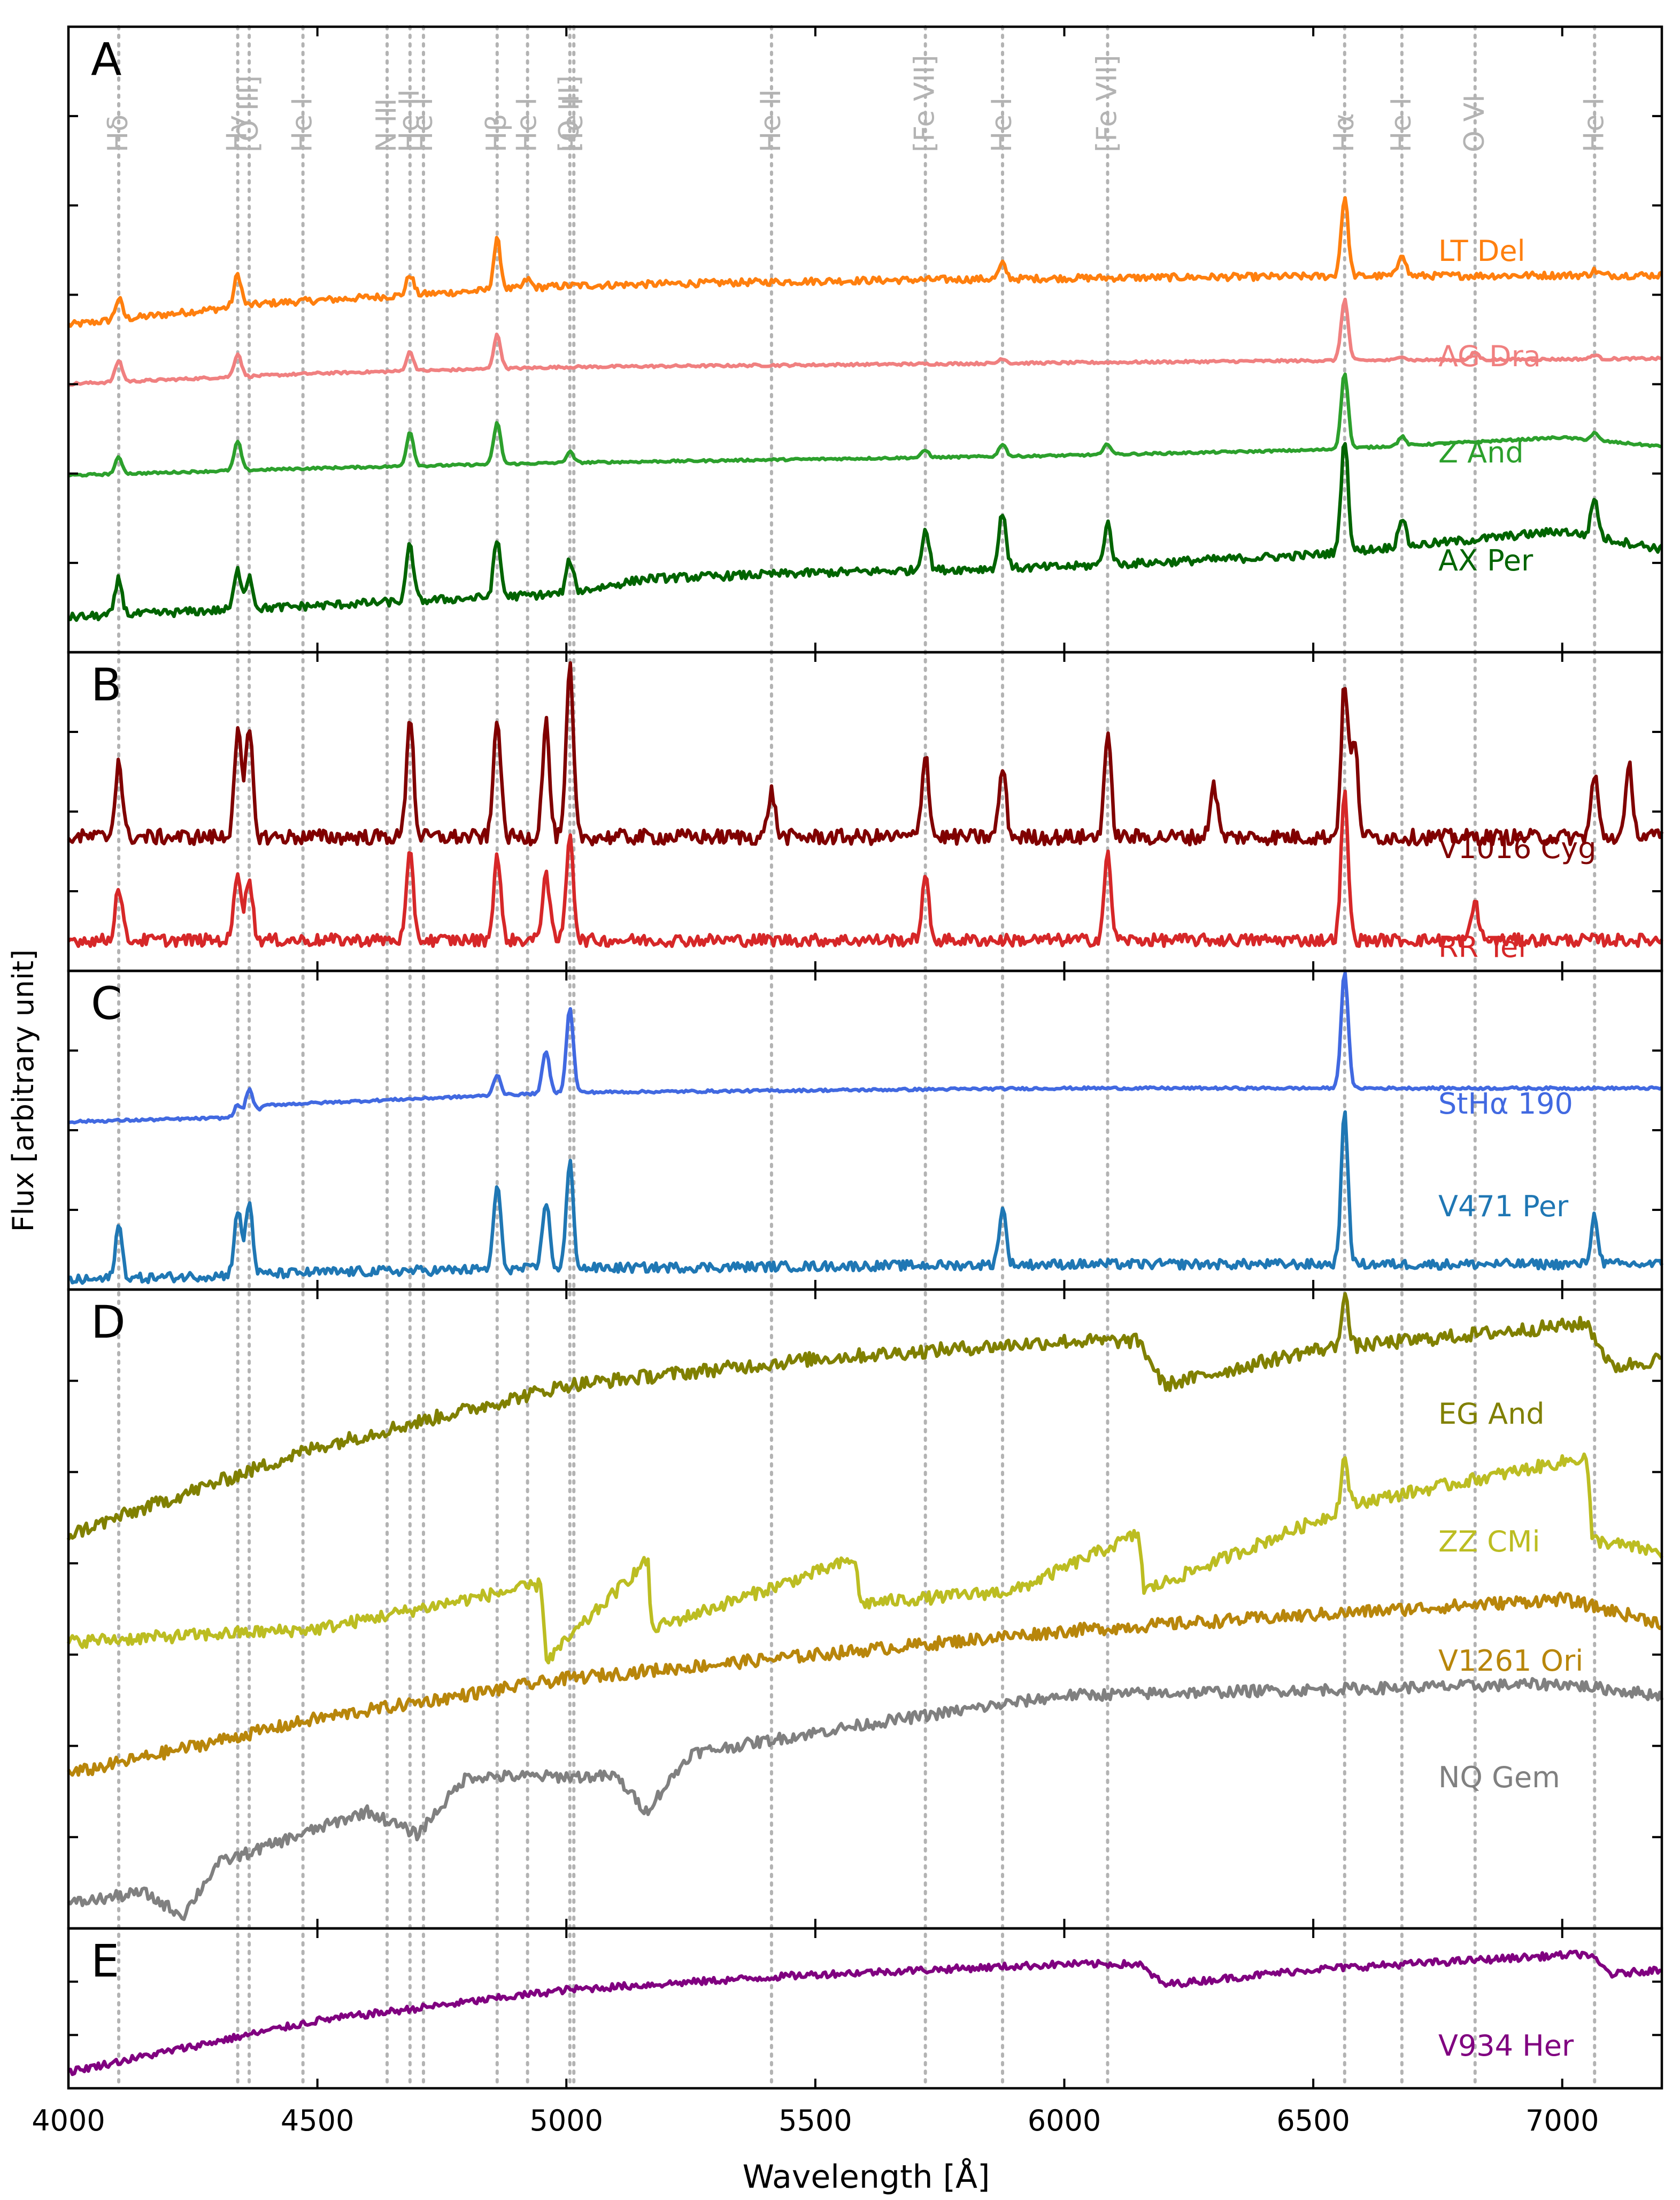  Describe the element at coordinates (1503, 1206) in the screenshot. I see `series-label-2-1: V471 Per` at that location.